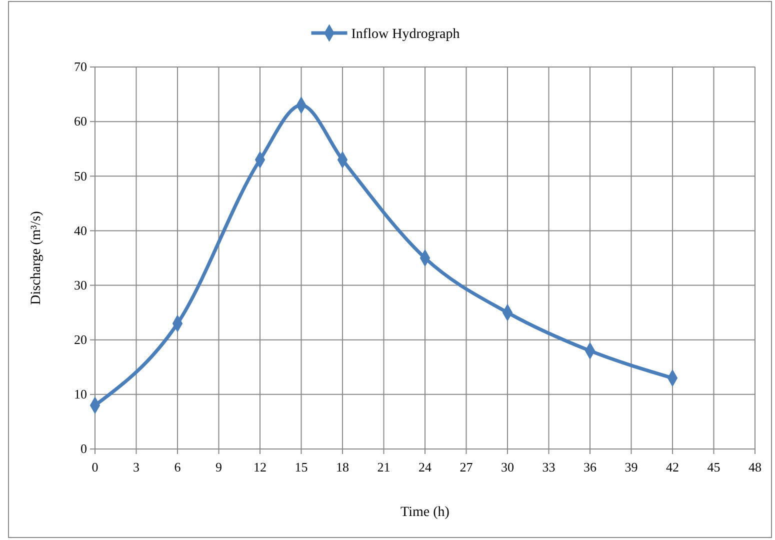  Describe the element at coordinates (136, 466) in the screenshot. I see `x-tick-label: 3` at that location.